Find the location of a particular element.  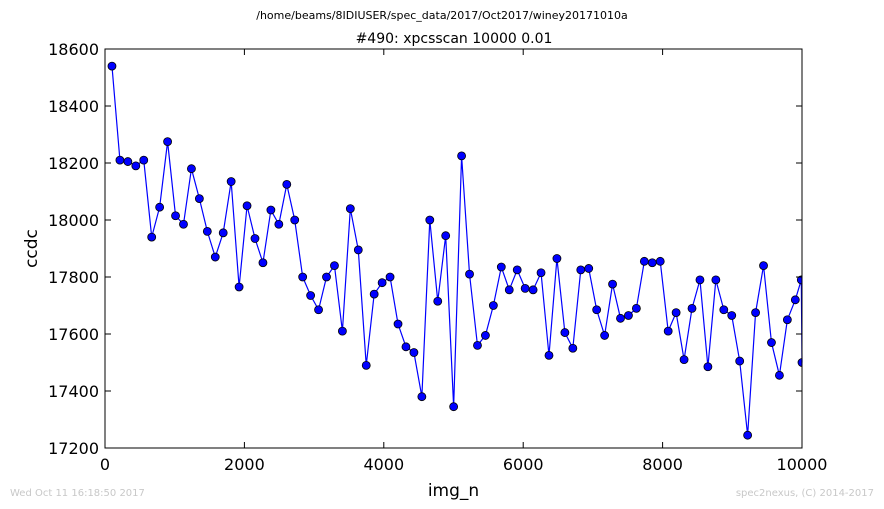

y-tick-label: 17800 is located at coordinates (73, 277).